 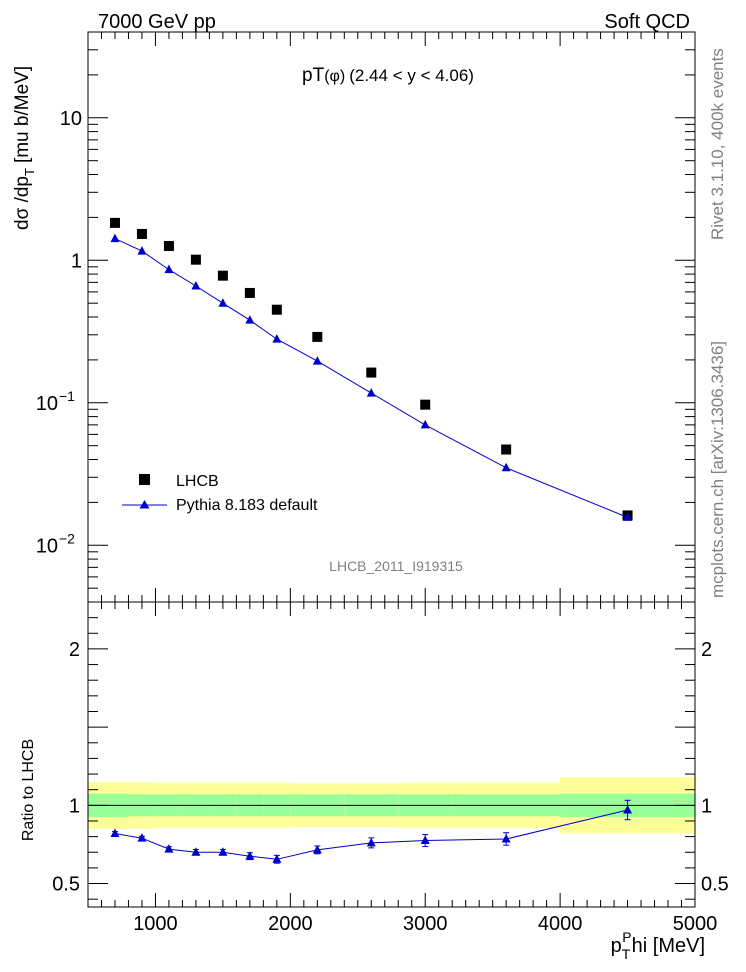 What do you see at coordinates (560, 924) in the screenshot?
I see `ratio-x-tick-label: 4000` at bounding box center [560, 924].